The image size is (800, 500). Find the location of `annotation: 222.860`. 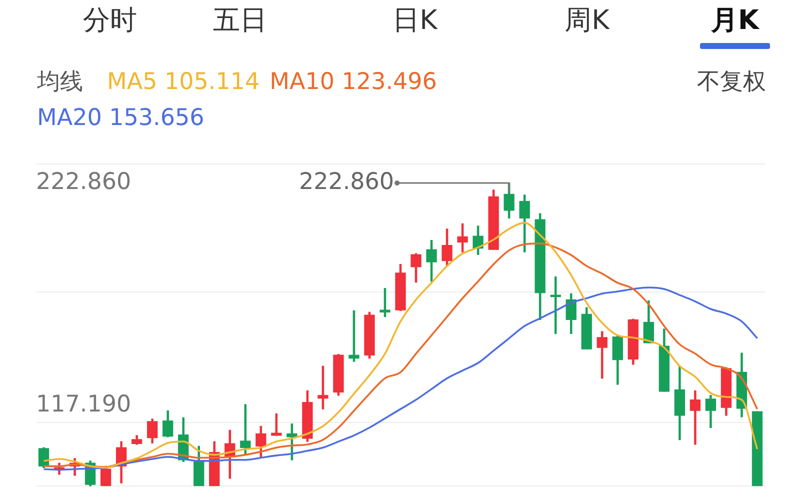

annotation: 222.860 is located at coordinates (346, 182).